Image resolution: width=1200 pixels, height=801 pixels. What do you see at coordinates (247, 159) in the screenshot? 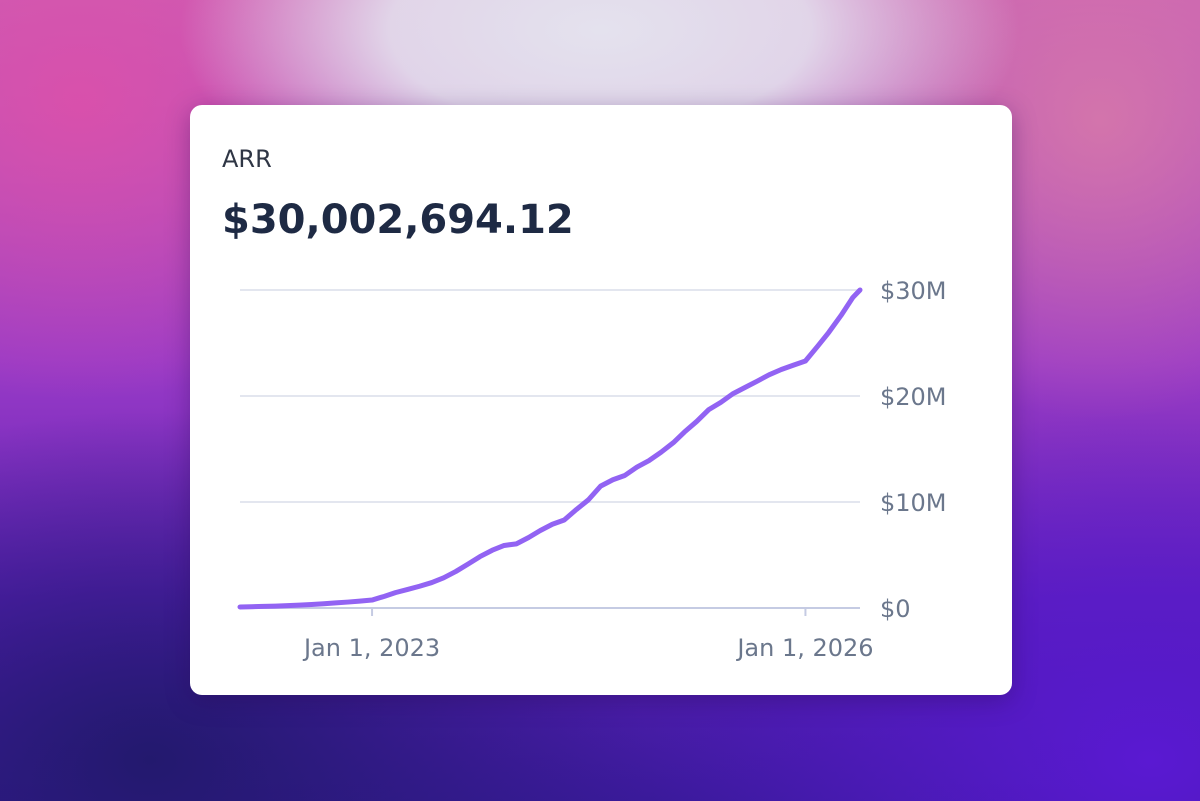
I see `chart-title: ARR` at bounding box center [247, 159].